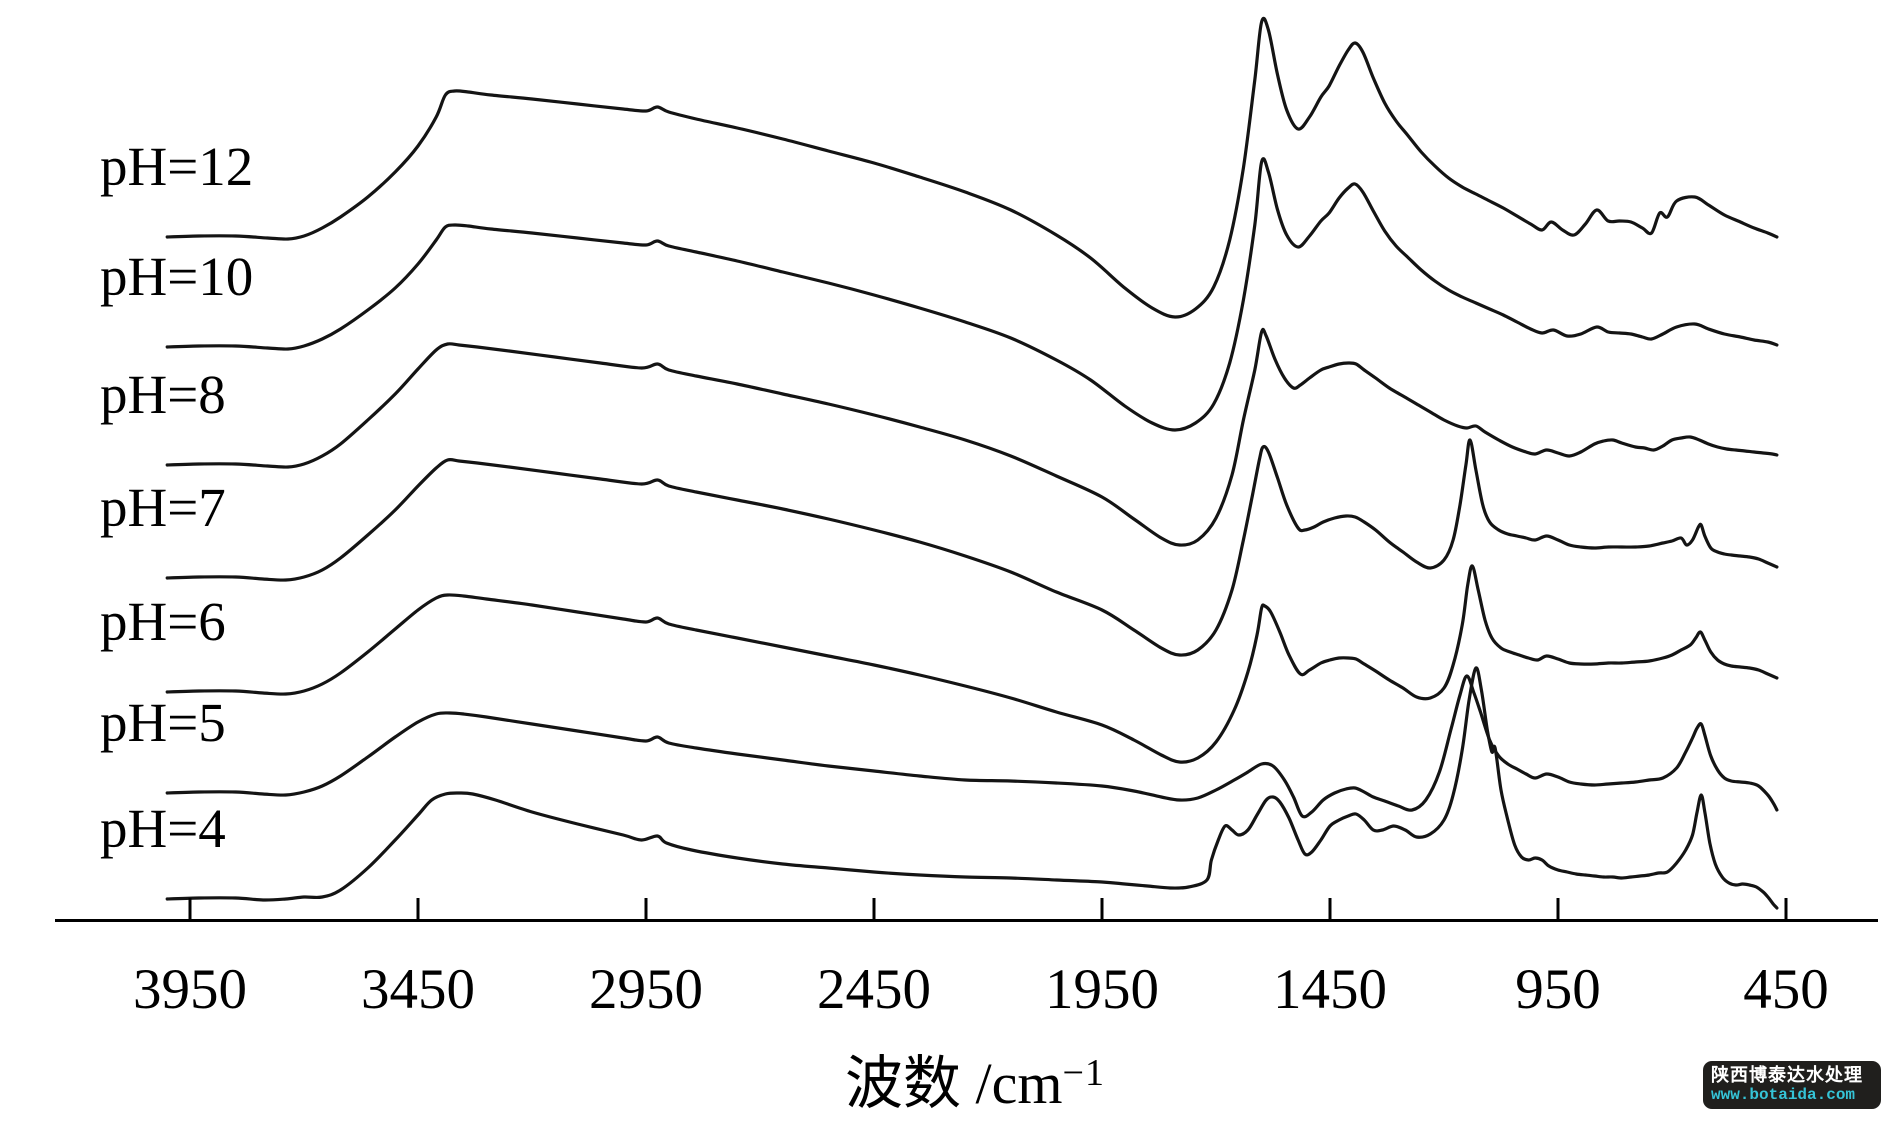  I want to click on x-axis-title: 波数 /cm−1, so click(975, 1078).